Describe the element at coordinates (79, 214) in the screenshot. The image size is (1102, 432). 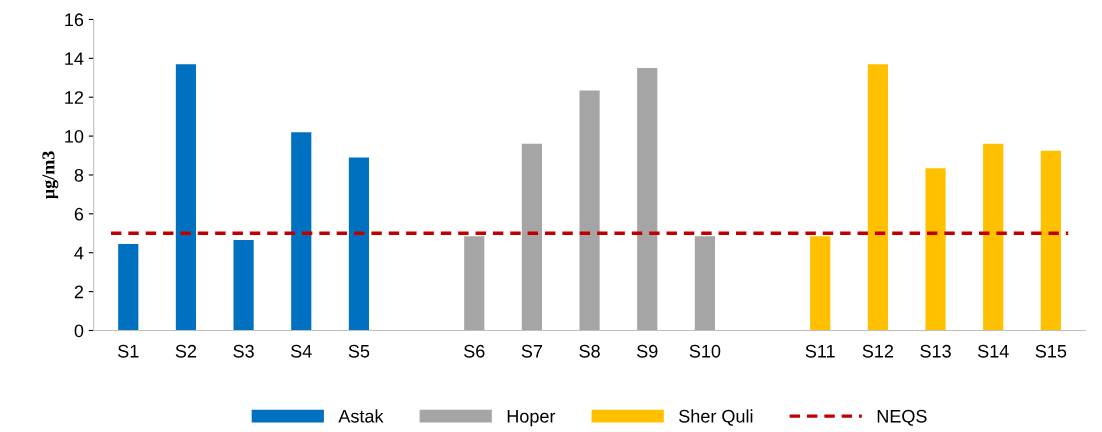
I see `y-tick-label: 6` at that location.